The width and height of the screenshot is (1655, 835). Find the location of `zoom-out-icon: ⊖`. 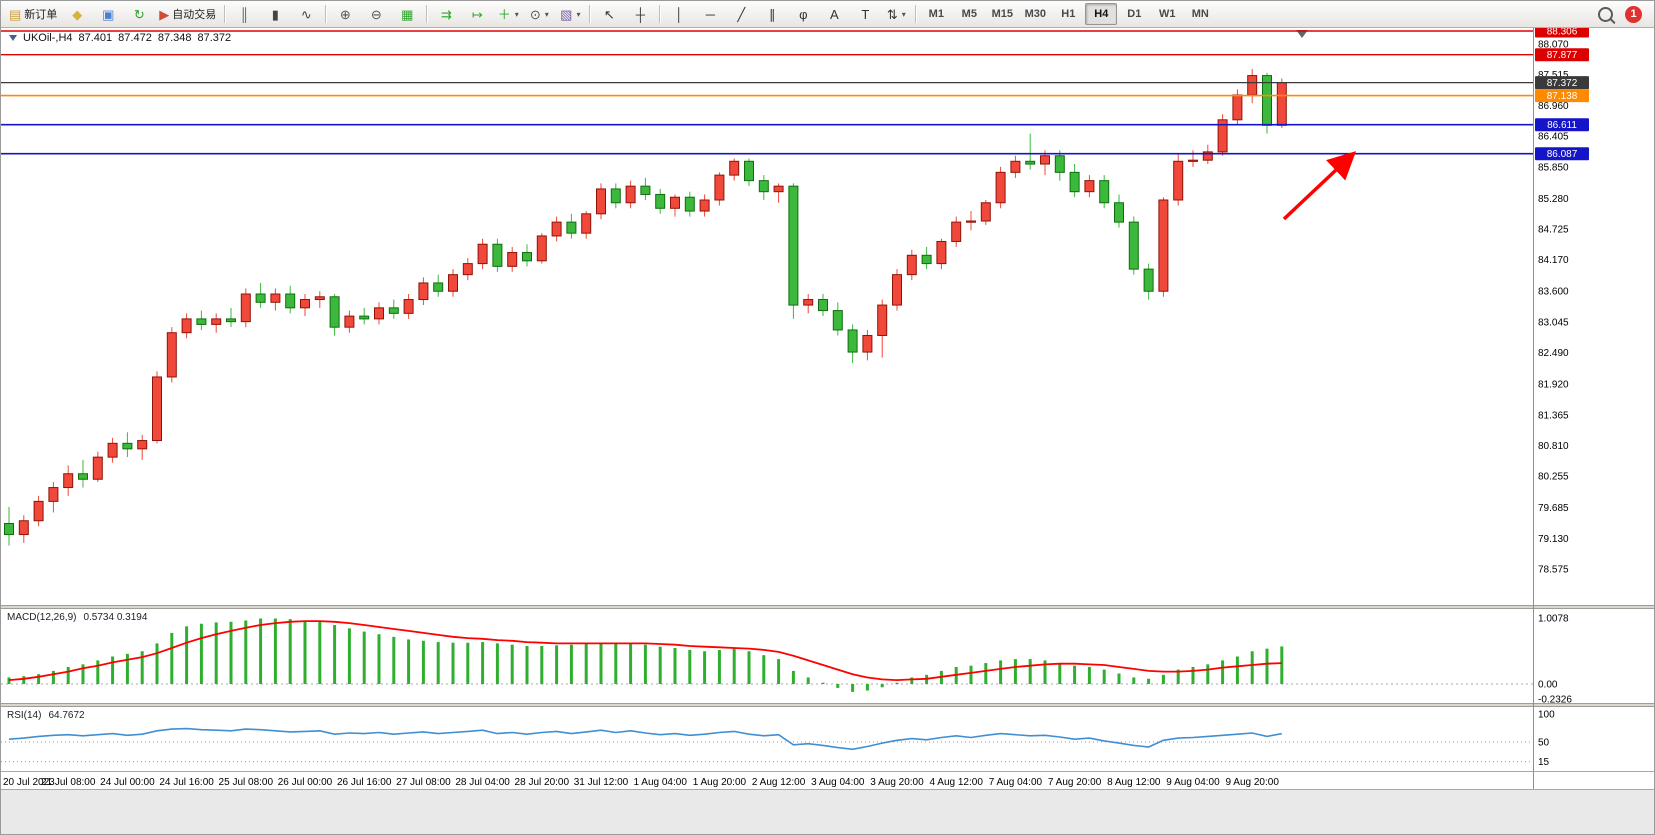

zoom-out-icon: ⊖ is located at coordinates (376, 14).